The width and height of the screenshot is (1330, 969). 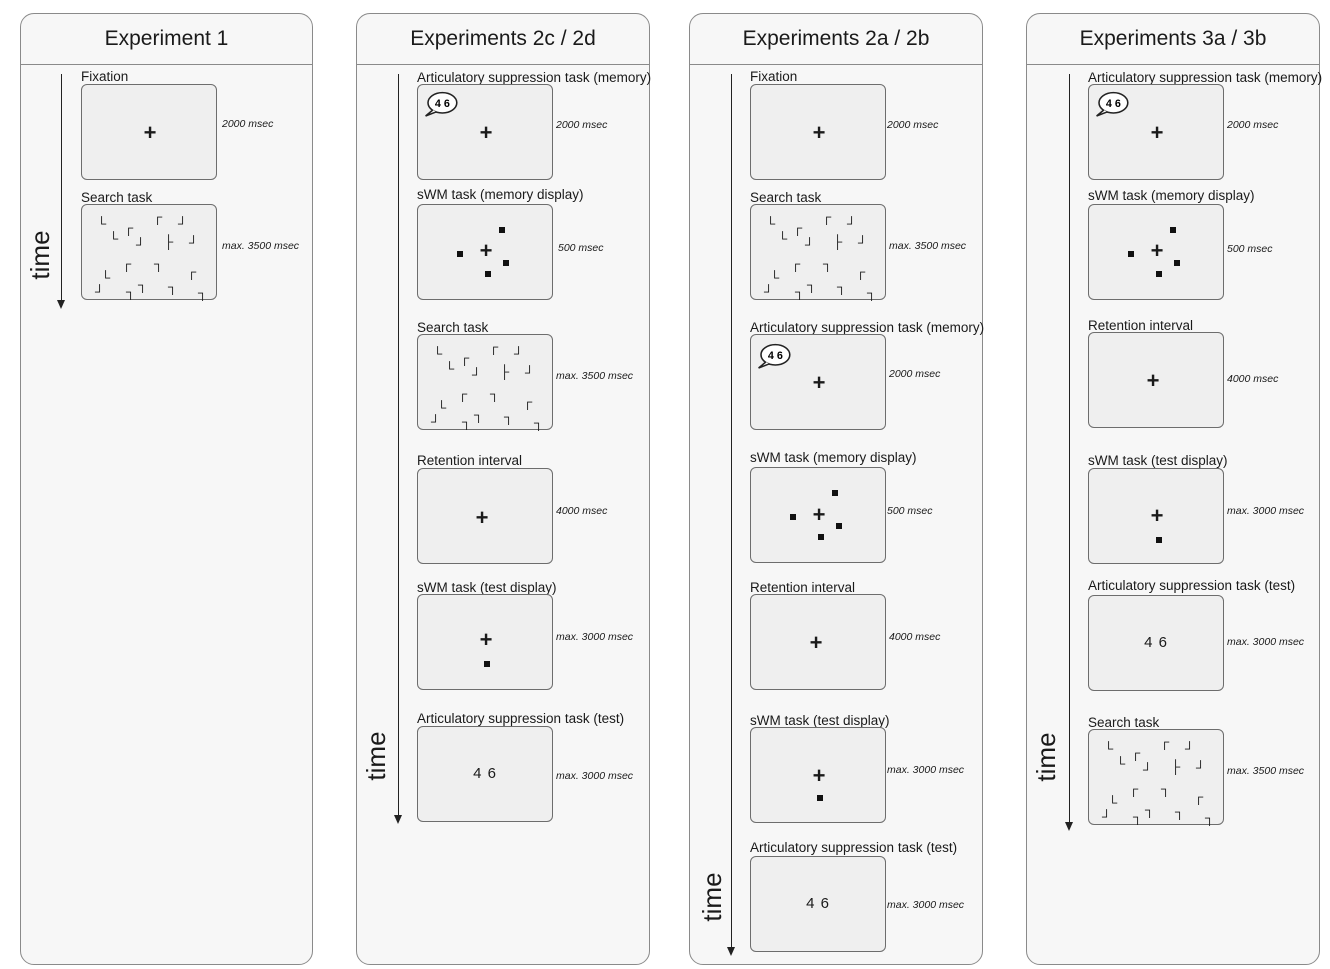 I want to click on panel-title: Experiment 1, so click(x=166, y=39).